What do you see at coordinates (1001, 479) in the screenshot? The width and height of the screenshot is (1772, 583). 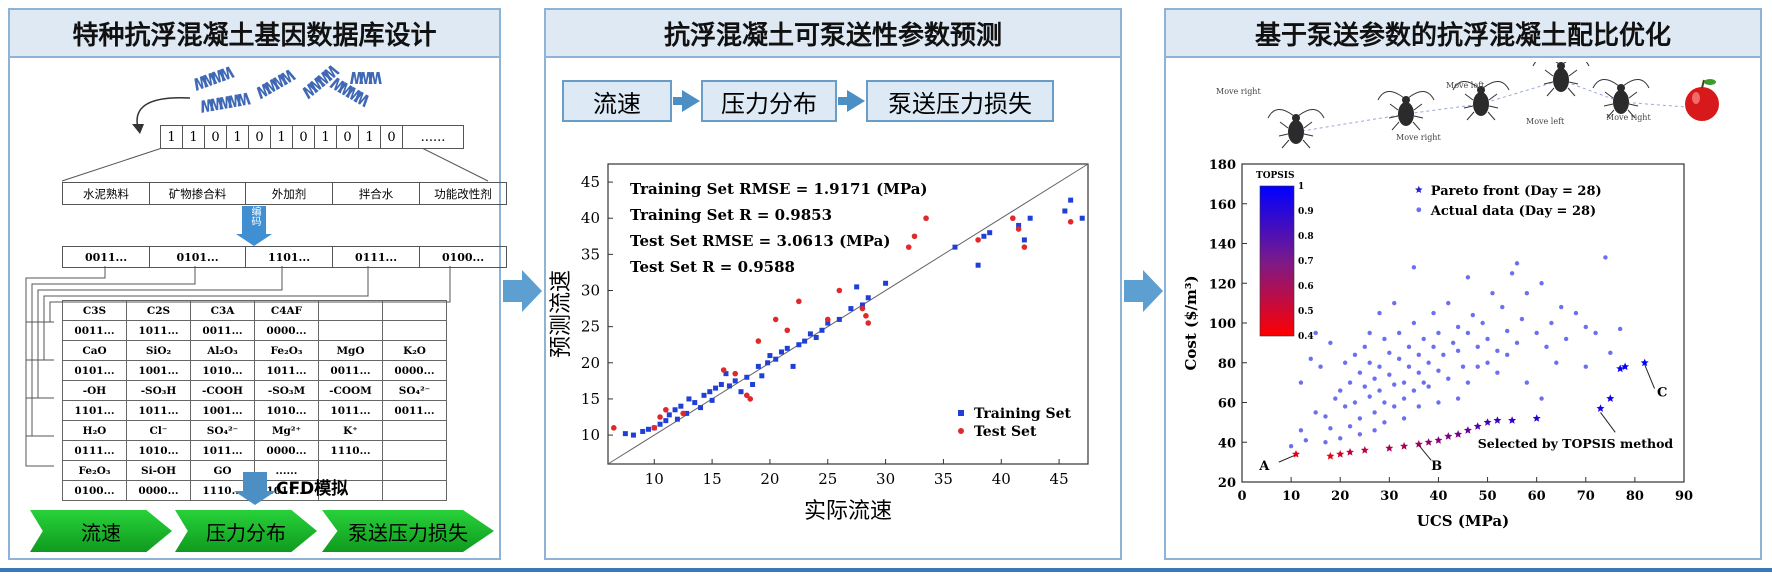 I see `x-tick-label: 40` at bounding box center [1001, 479].